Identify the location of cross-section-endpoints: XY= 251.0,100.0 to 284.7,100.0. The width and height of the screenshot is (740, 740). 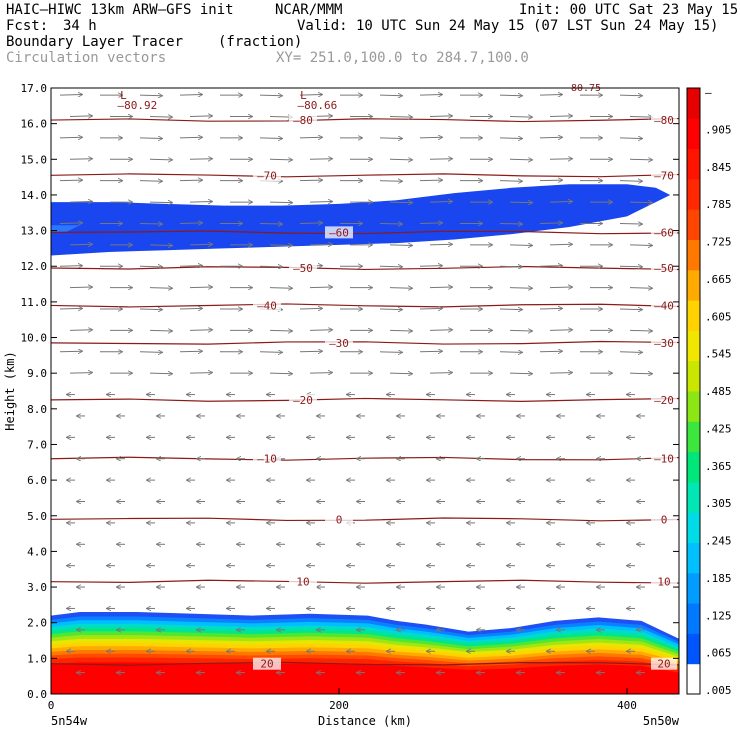
(402, 58).